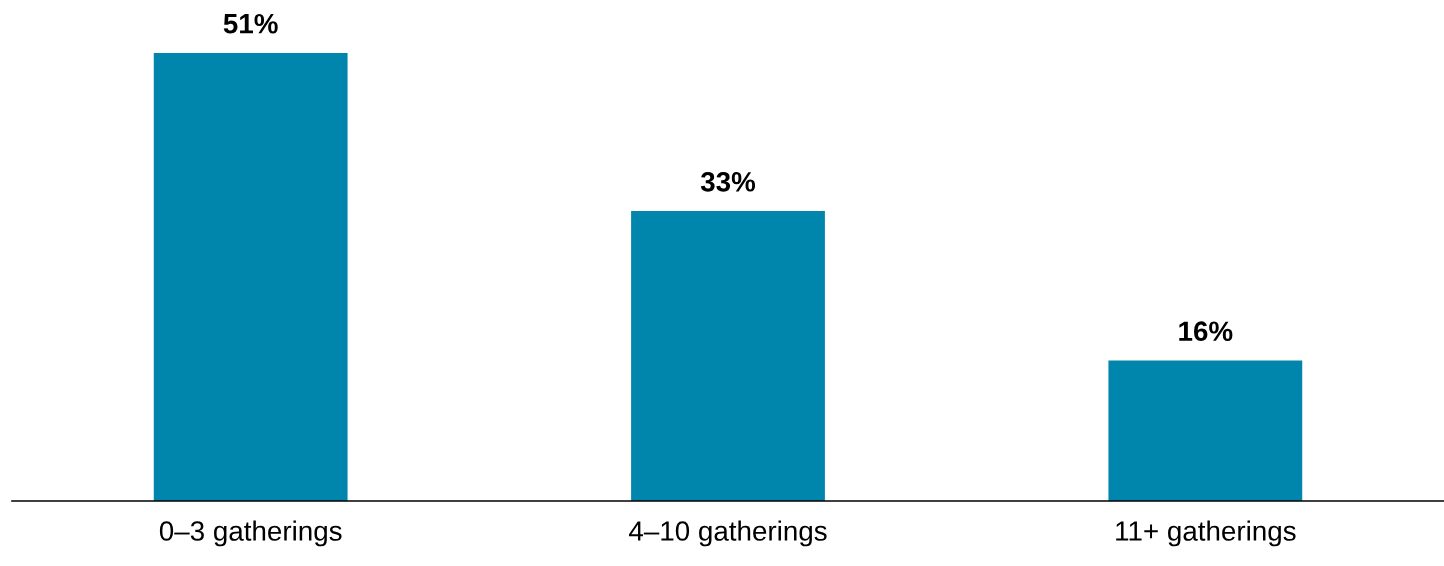 The image size is (1444, 566). Describe the element at coordinates (728, 181) in the screenshot. I see `data-label: 33%` at that location.